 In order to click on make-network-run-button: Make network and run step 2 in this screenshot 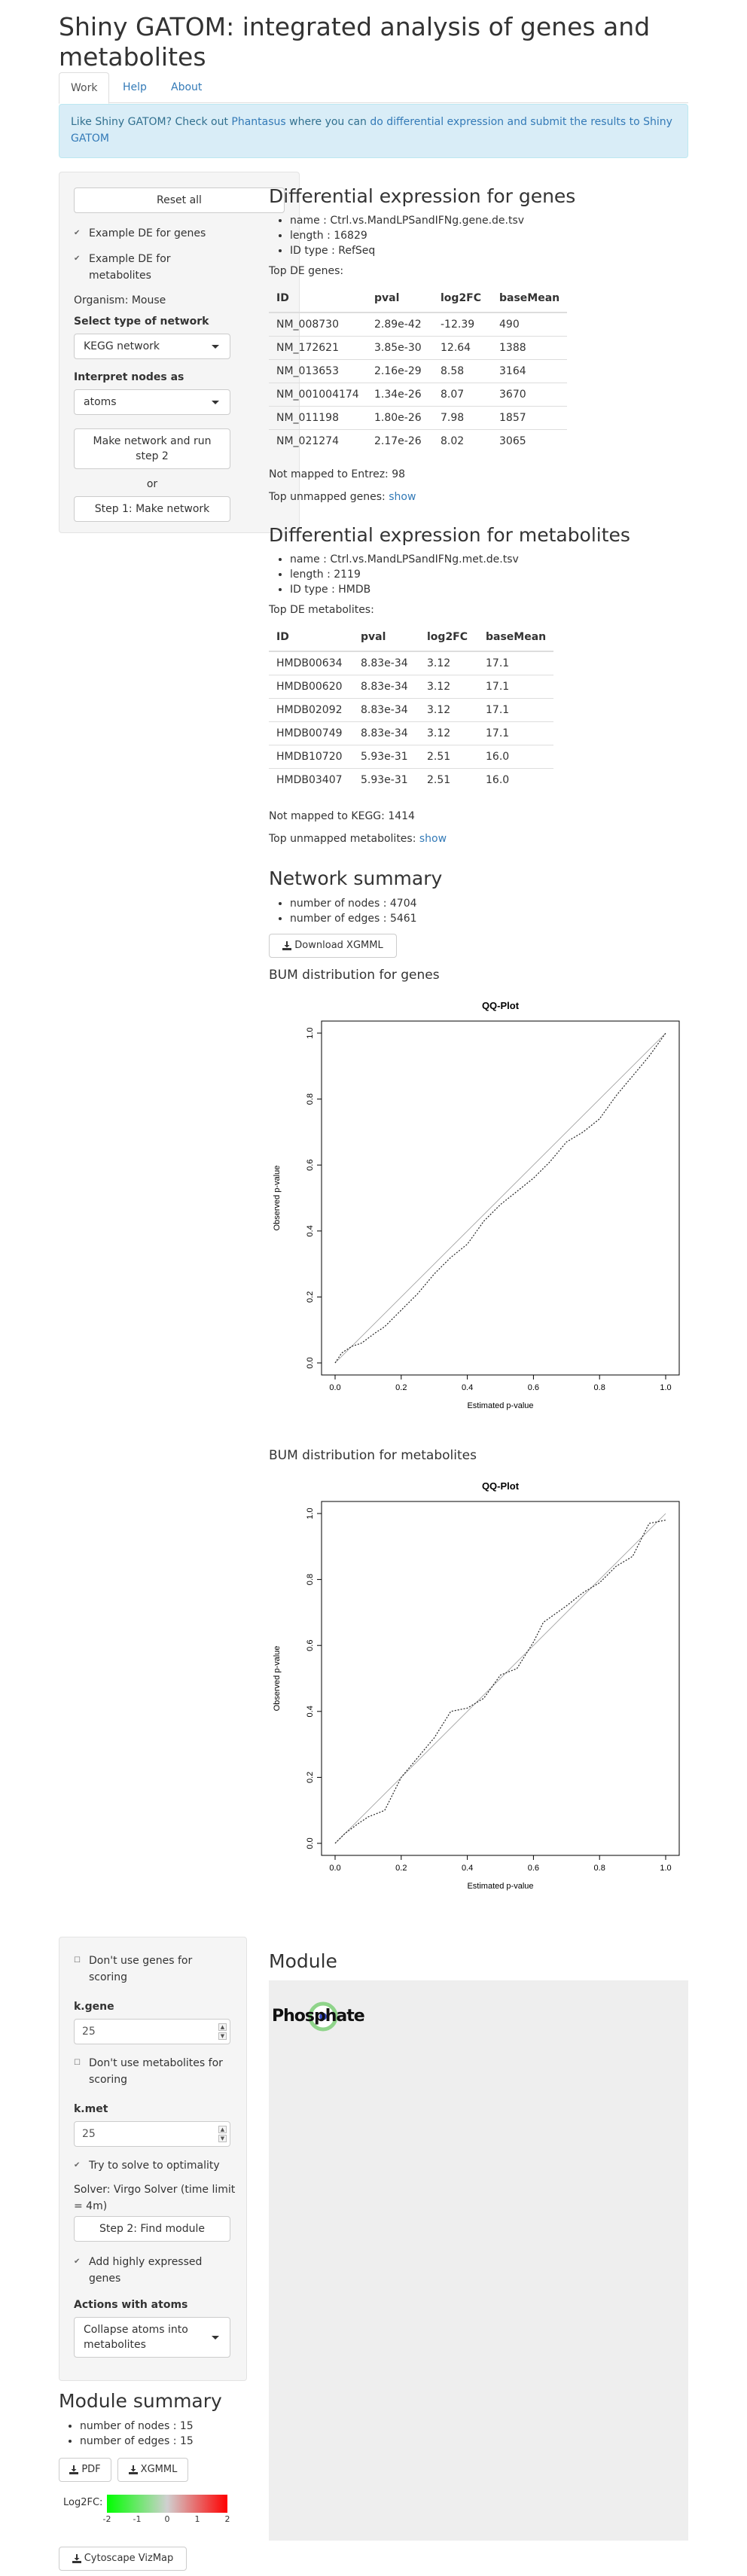, I will do `click(152, 448)`.